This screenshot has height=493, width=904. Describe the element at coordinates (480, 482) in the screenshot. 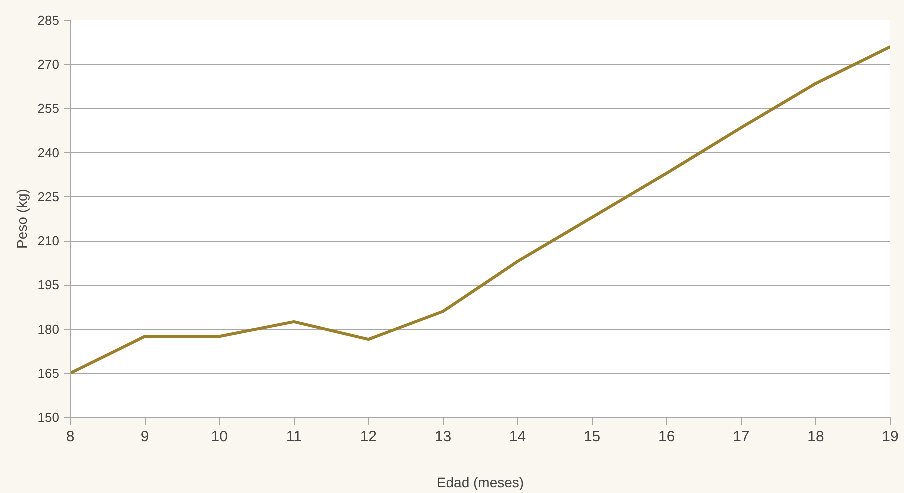

I see `x-axis-title: Edad (meses)` at that location.